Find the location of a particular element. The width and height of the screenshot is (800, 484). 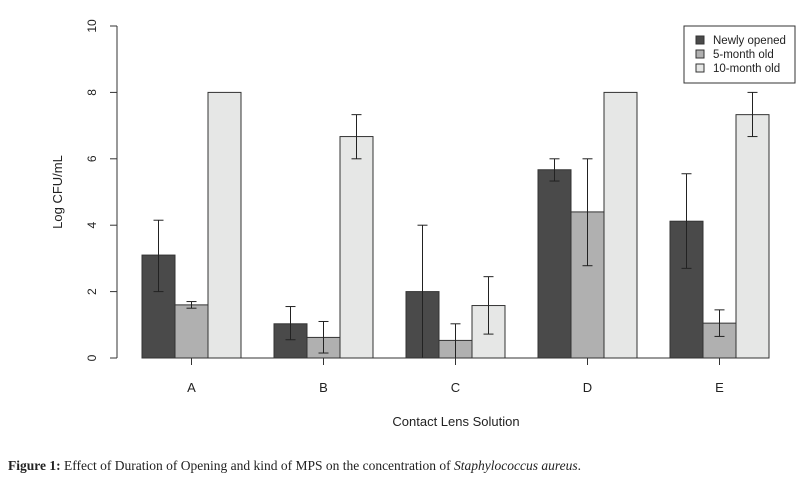

x-axis-label: Contact Lens Solution is located at coordinates (455, 421).